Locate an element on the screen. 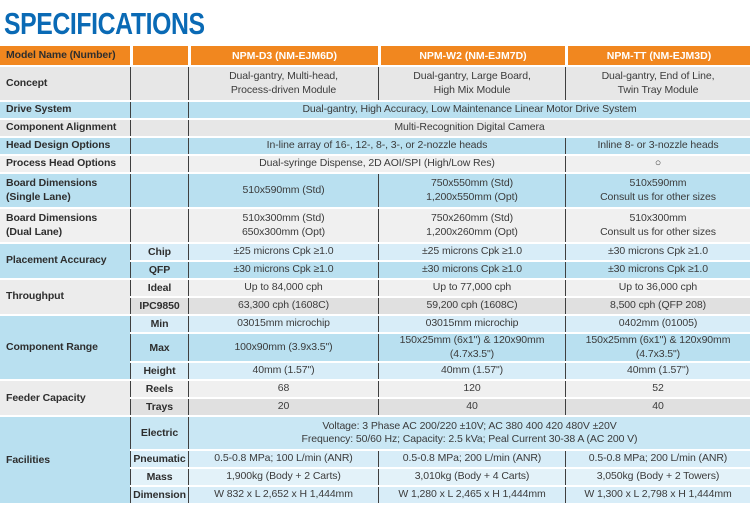 The width and height of the screenshot is (750, 505). facilities-electric-sublabel: Electric is located at coordinates (159, 433).